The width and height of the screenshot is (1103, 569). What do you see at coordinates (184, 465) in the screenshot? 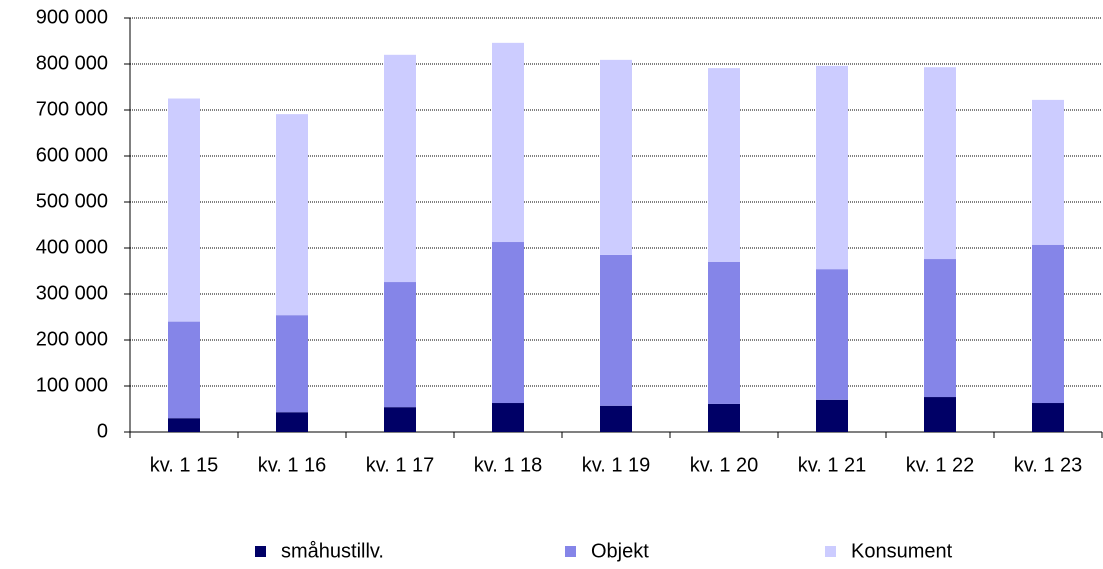
I see `x-tick-label: kv. 1 15` at bounding box center [184, 465].